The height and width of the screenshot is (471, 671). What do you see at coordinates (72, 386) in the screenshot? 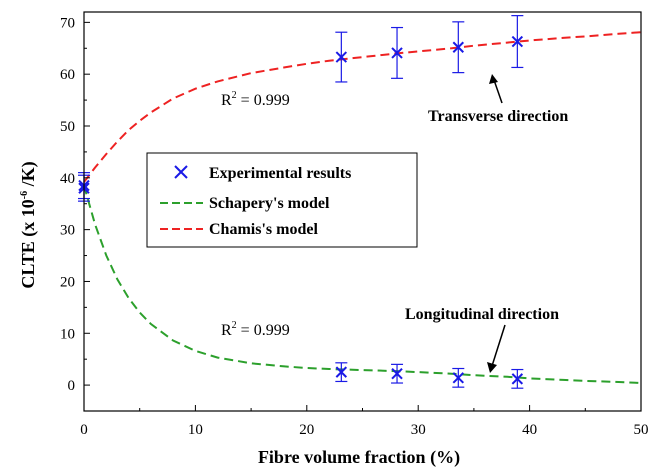
I see `y-tick-label: 0` at bounding box center [72, 386].